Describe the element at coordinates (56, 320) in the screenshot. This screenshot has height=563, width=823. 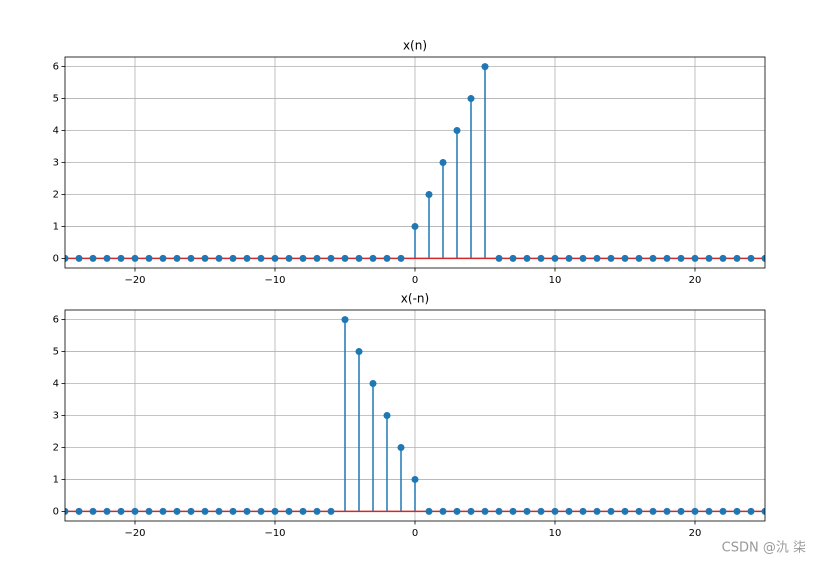
I see `y-tick-label: 6` at that location.